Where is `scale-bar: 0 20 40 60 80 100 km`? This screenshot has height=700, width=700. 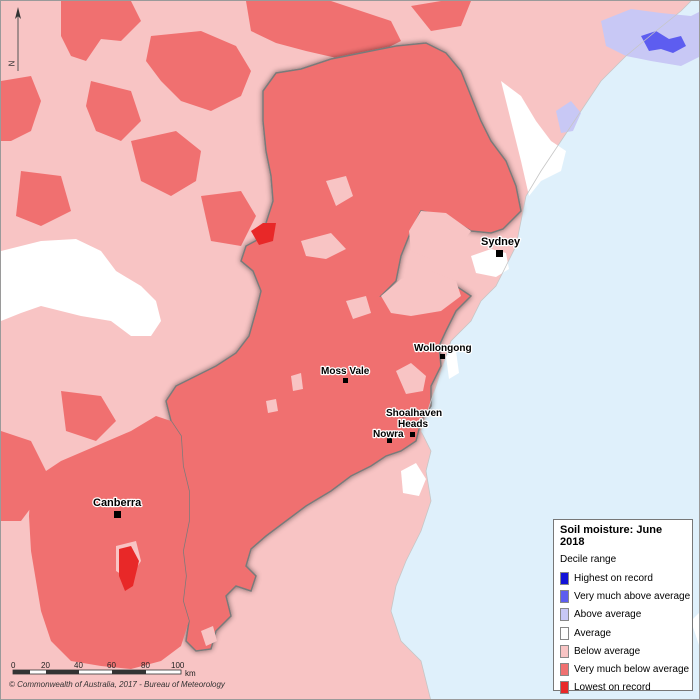 scale-bar: 0 20 40 60 80 100 km is located at coordinates (103, 669).